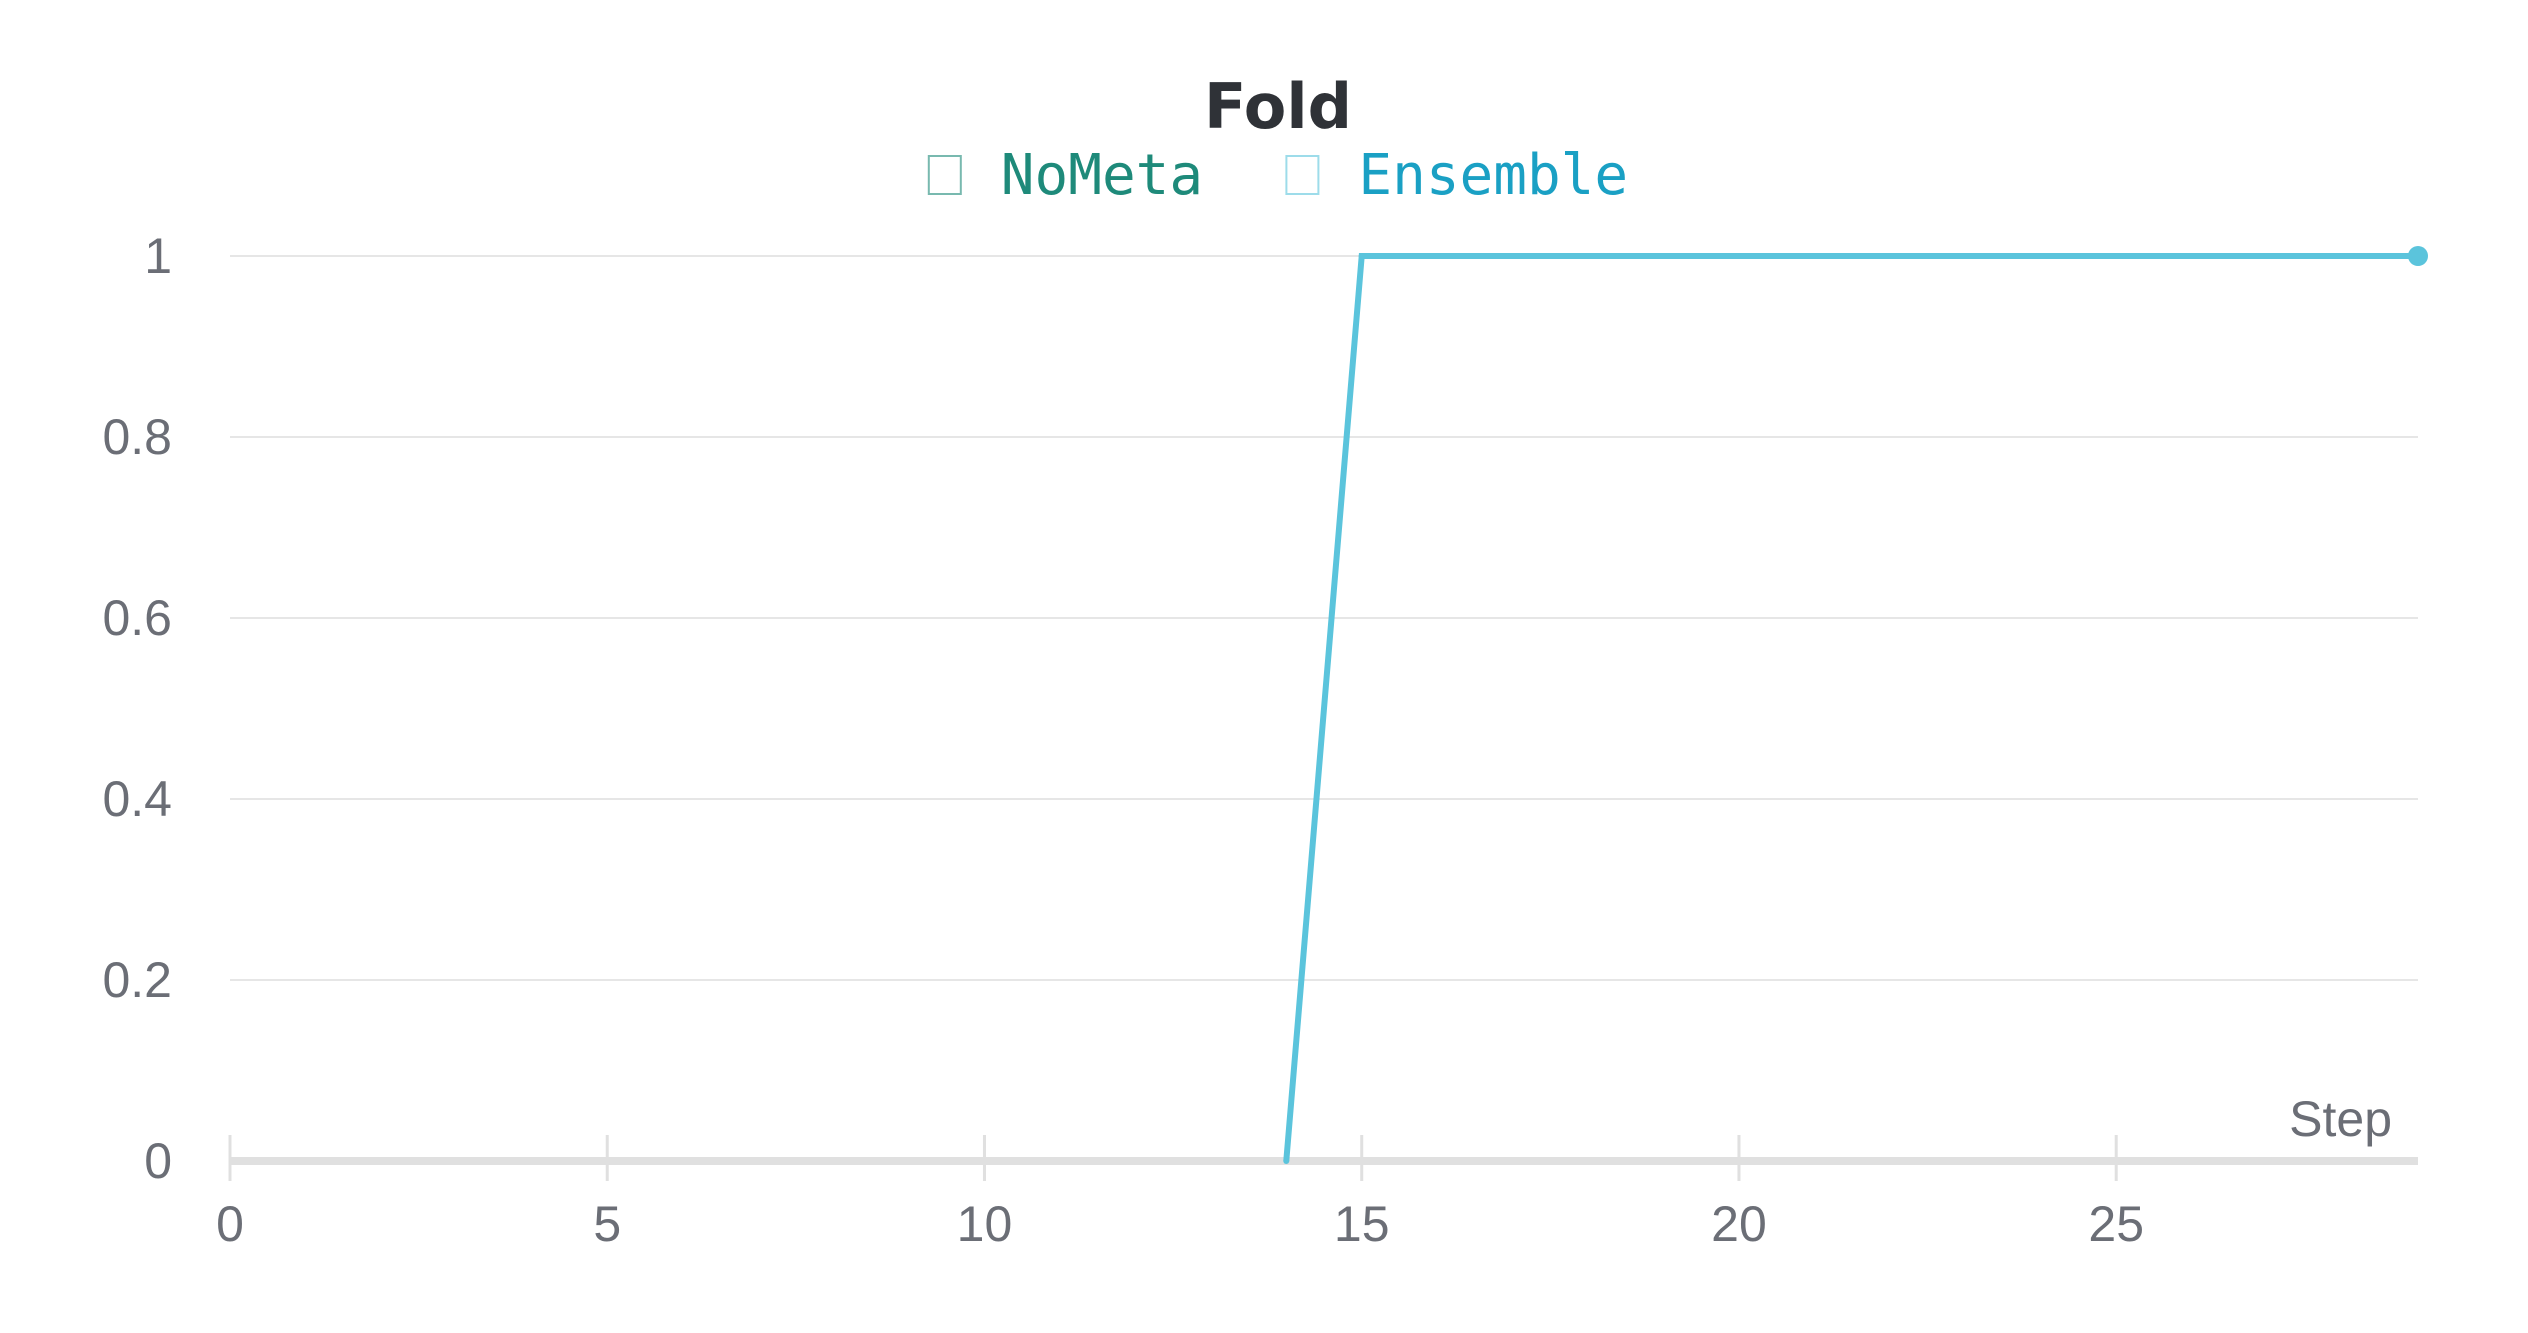 The image size is (2528, 1333). I want to click on y-tick-label: 0.4, so click(137, 799).